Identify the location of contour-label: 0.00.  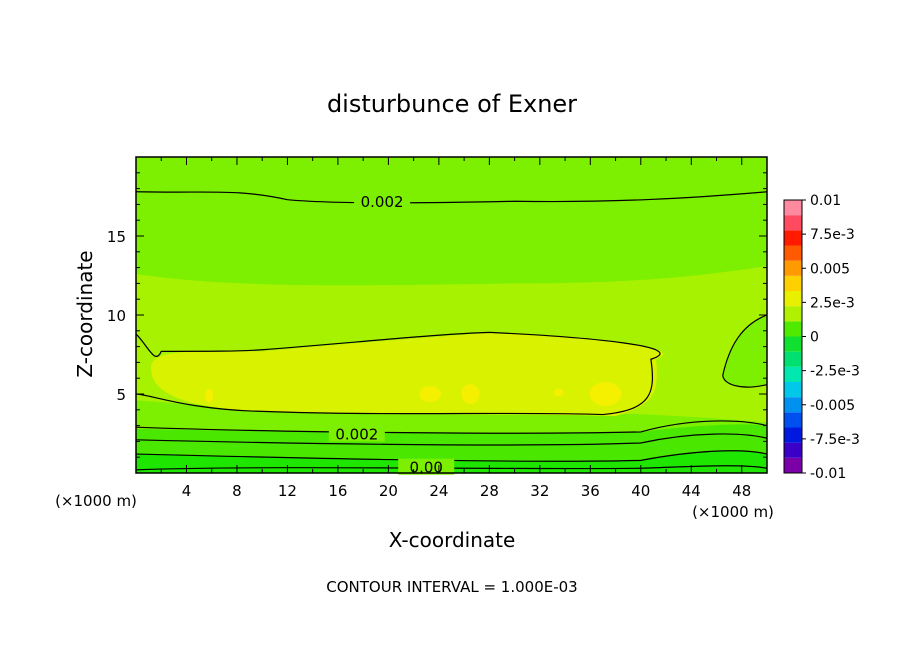
(426, 468).